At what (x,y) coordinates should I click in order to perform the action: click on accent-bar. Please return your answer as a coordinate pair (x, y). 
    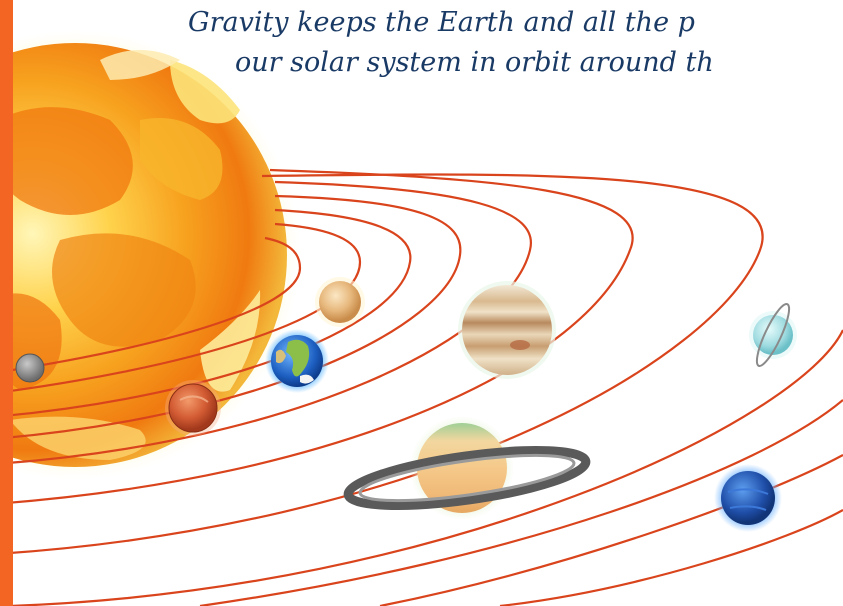
    Looking at the image, I should click on (6, 303).